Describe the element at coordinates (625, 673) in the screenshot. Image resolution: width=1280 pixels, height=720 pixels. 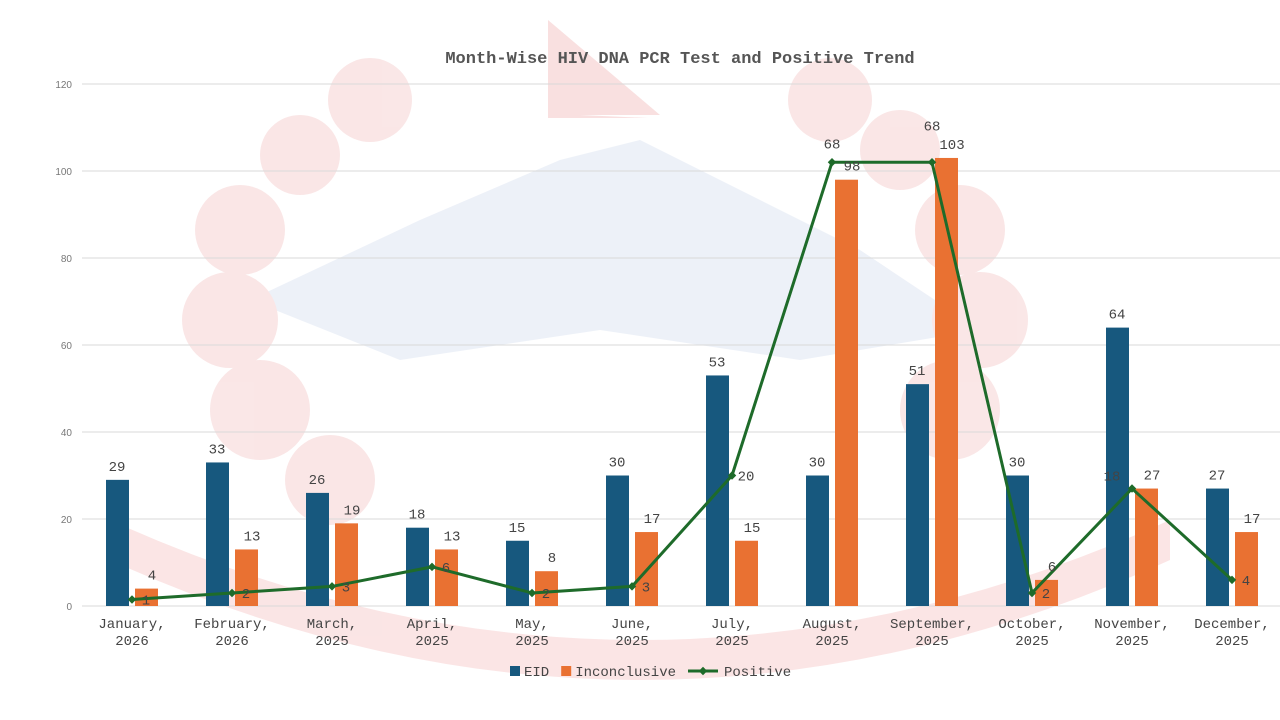
I see `legend-label-inconclusive: Inconclusive` at that location.